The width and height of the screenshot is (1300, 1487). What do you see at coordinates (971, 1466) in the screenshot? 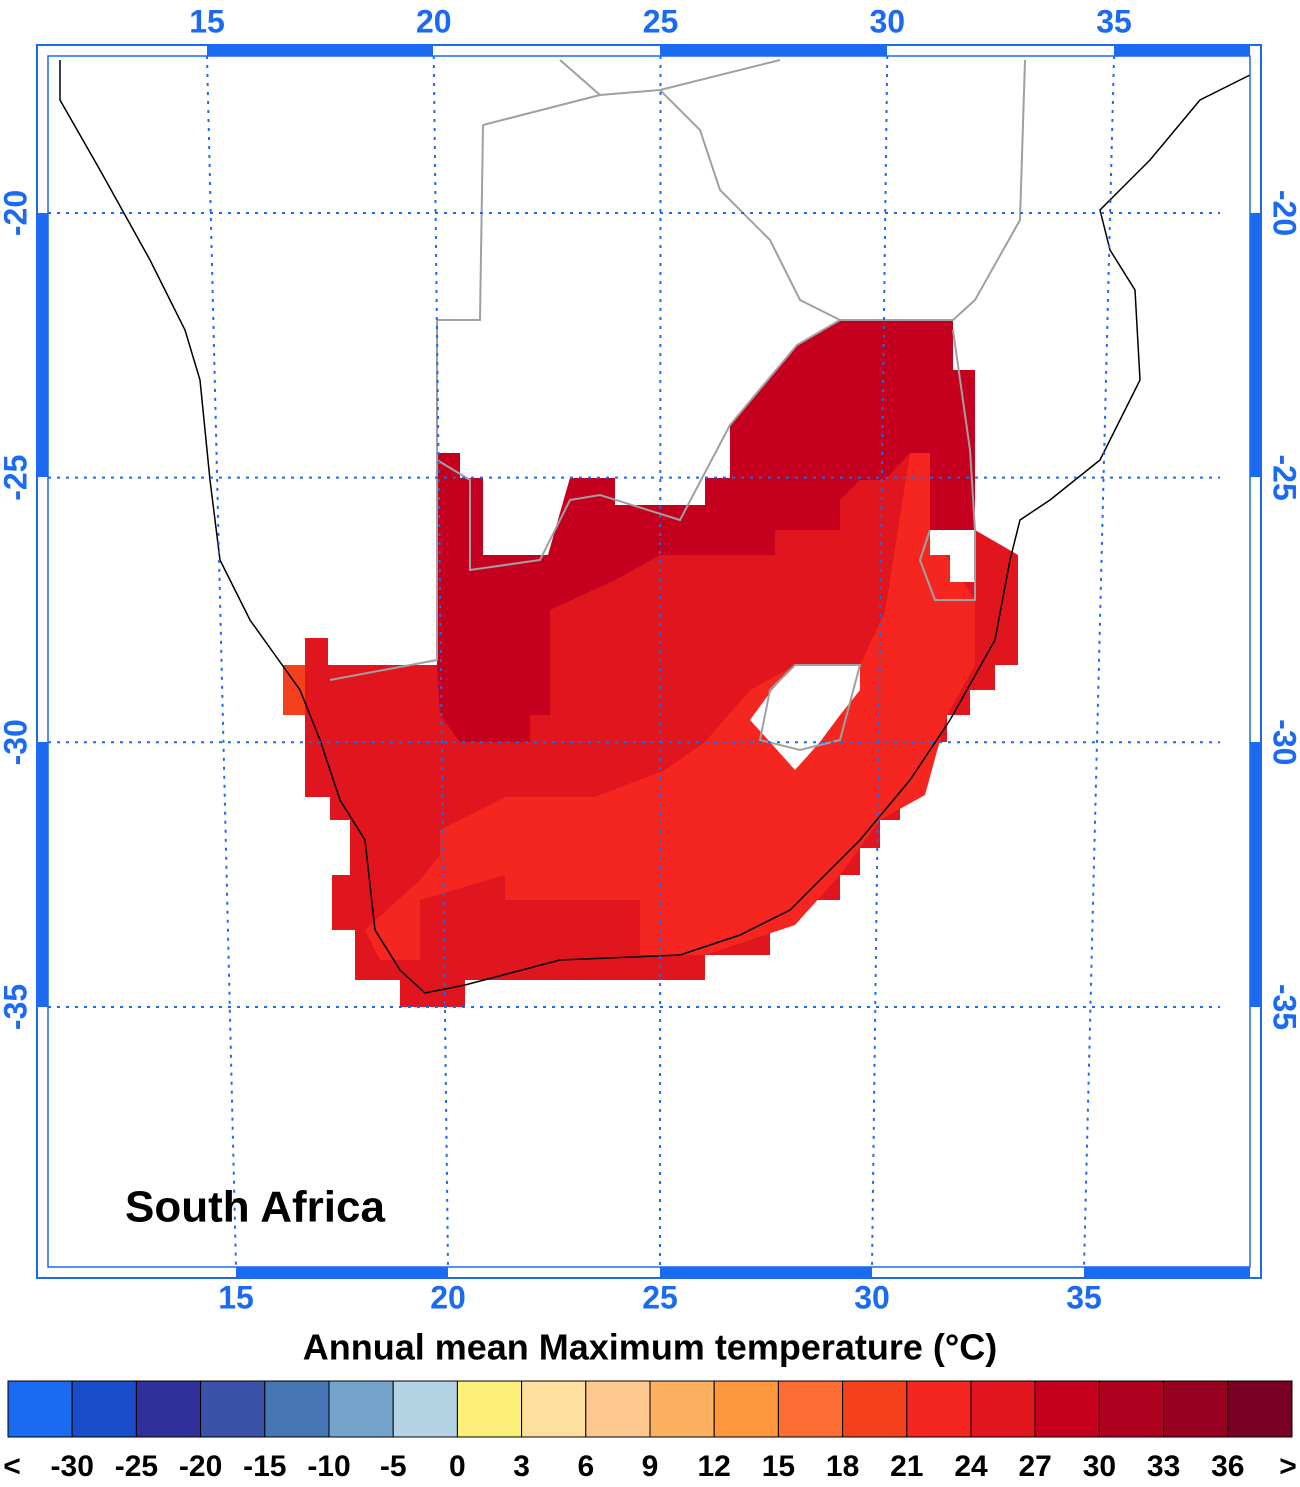
I see `colorbar-label: 24` at bounding box center [971, 1466].